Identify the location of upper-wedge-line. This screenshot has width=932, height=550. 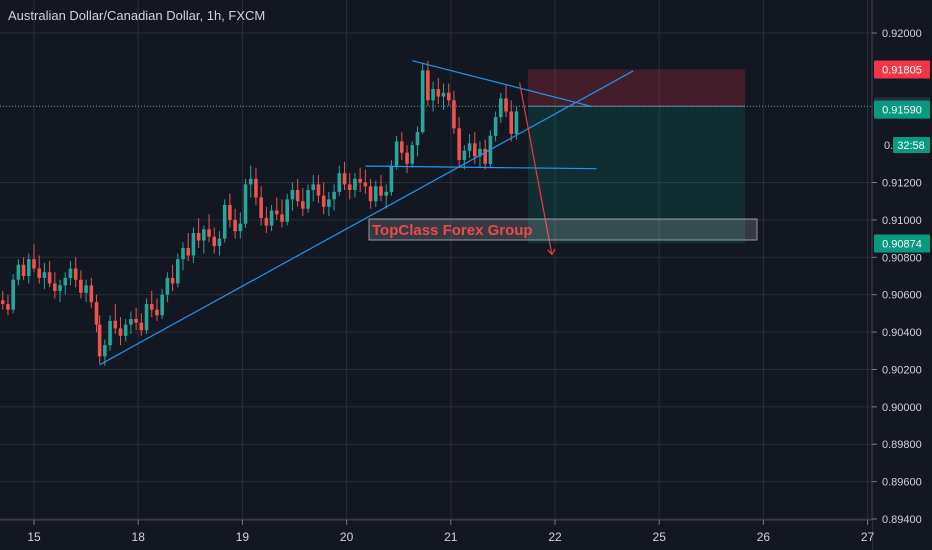
(502, 84).